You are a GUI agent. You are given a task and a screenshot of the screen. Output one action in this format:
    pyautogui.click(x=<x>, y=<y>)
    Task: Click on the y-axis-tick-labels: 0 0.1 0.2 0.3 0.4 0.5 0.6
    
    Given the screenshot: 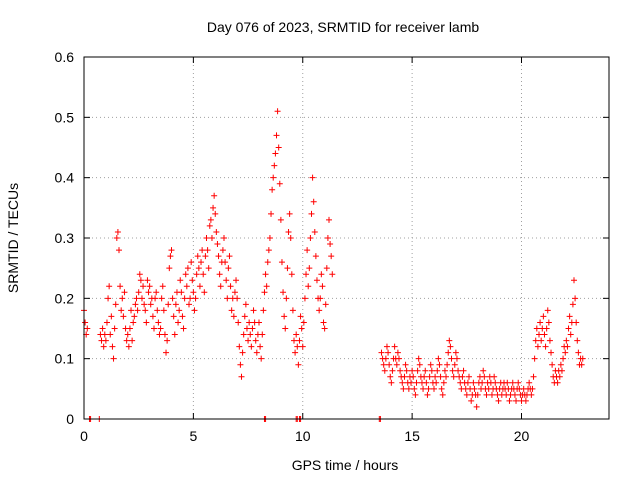 What is the action you would take?
    pyautogui.click(x=65, y=238)
    